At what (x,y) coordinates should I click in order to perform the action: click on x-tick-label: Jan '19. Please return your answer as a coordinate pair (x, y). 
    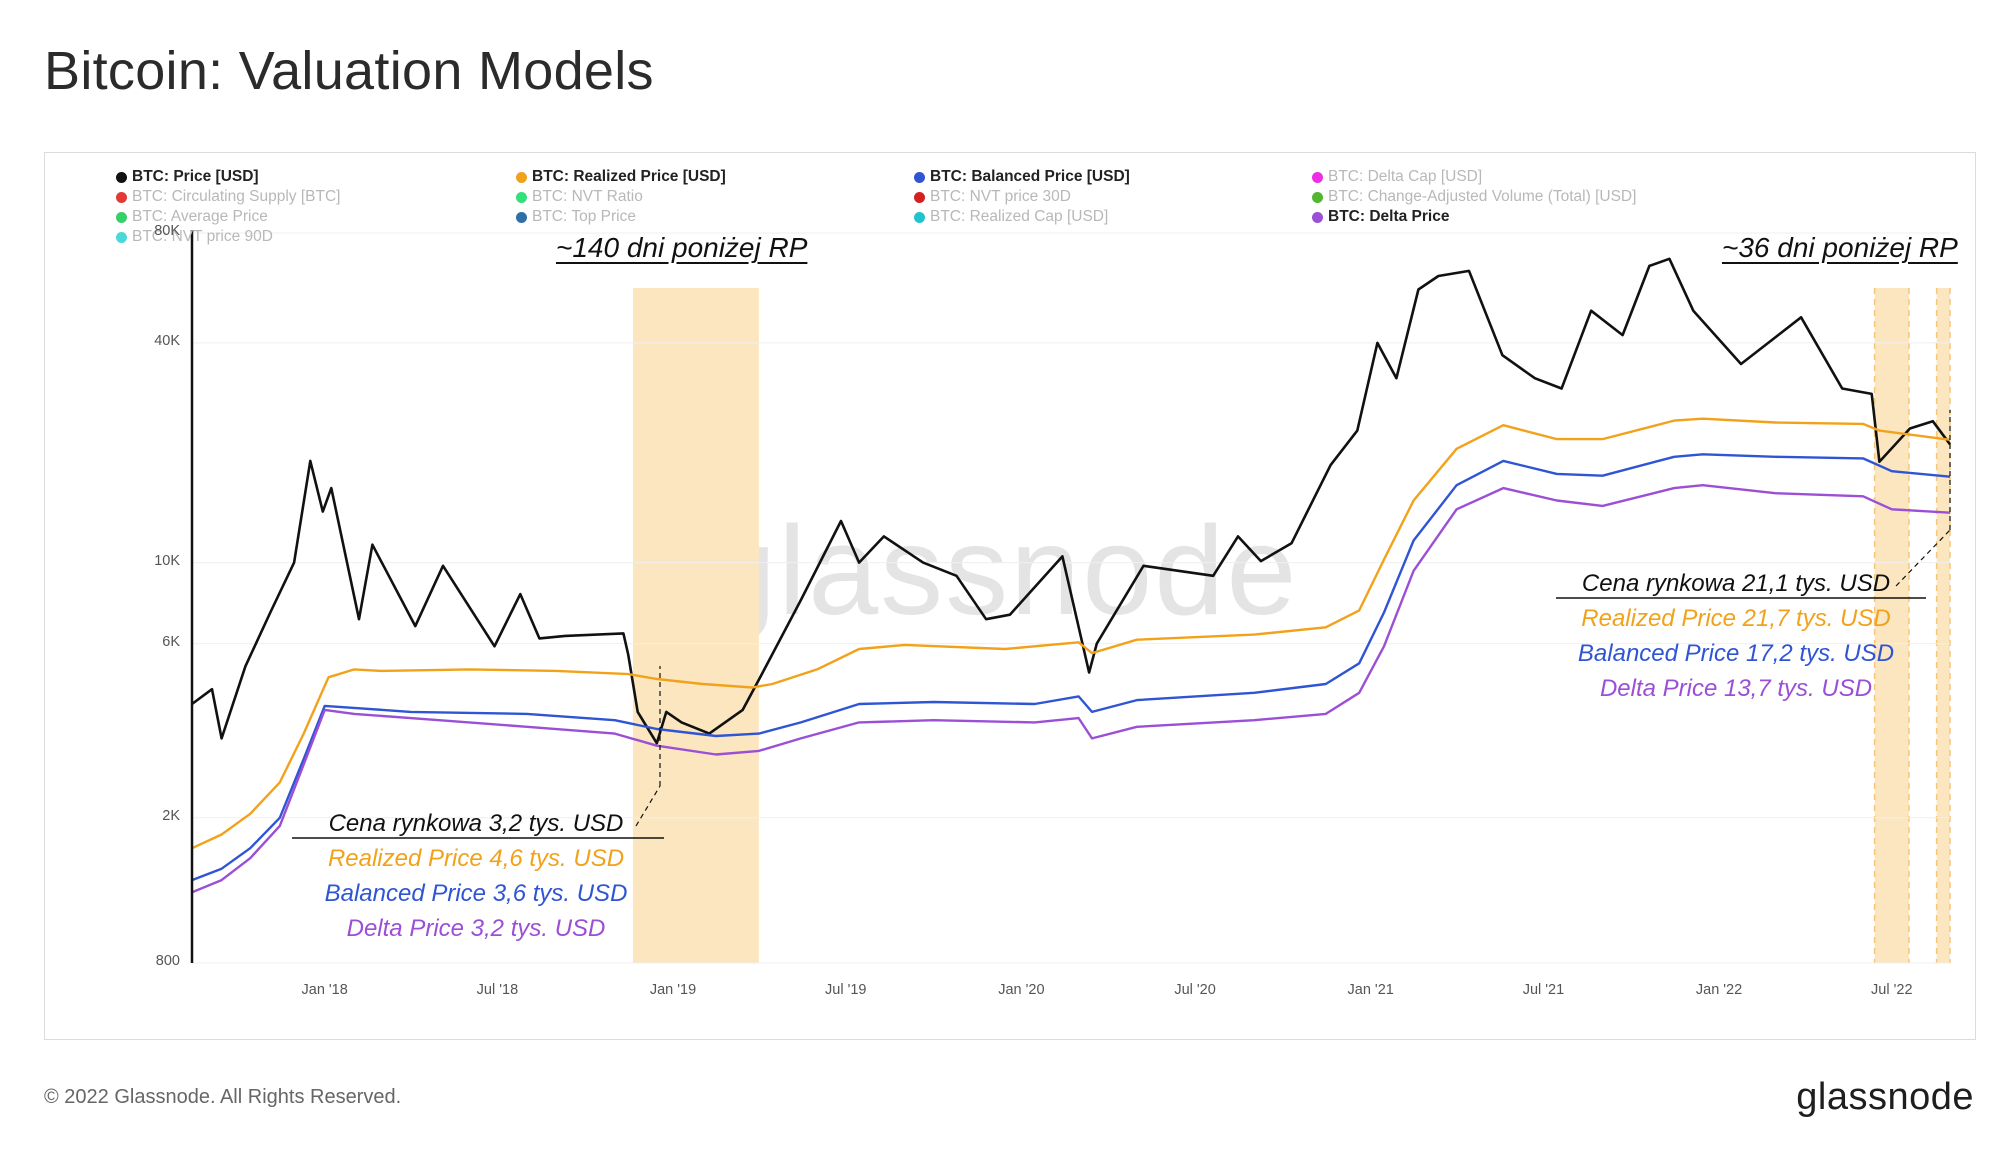
    Looking at the image, I should click on (673, 990).